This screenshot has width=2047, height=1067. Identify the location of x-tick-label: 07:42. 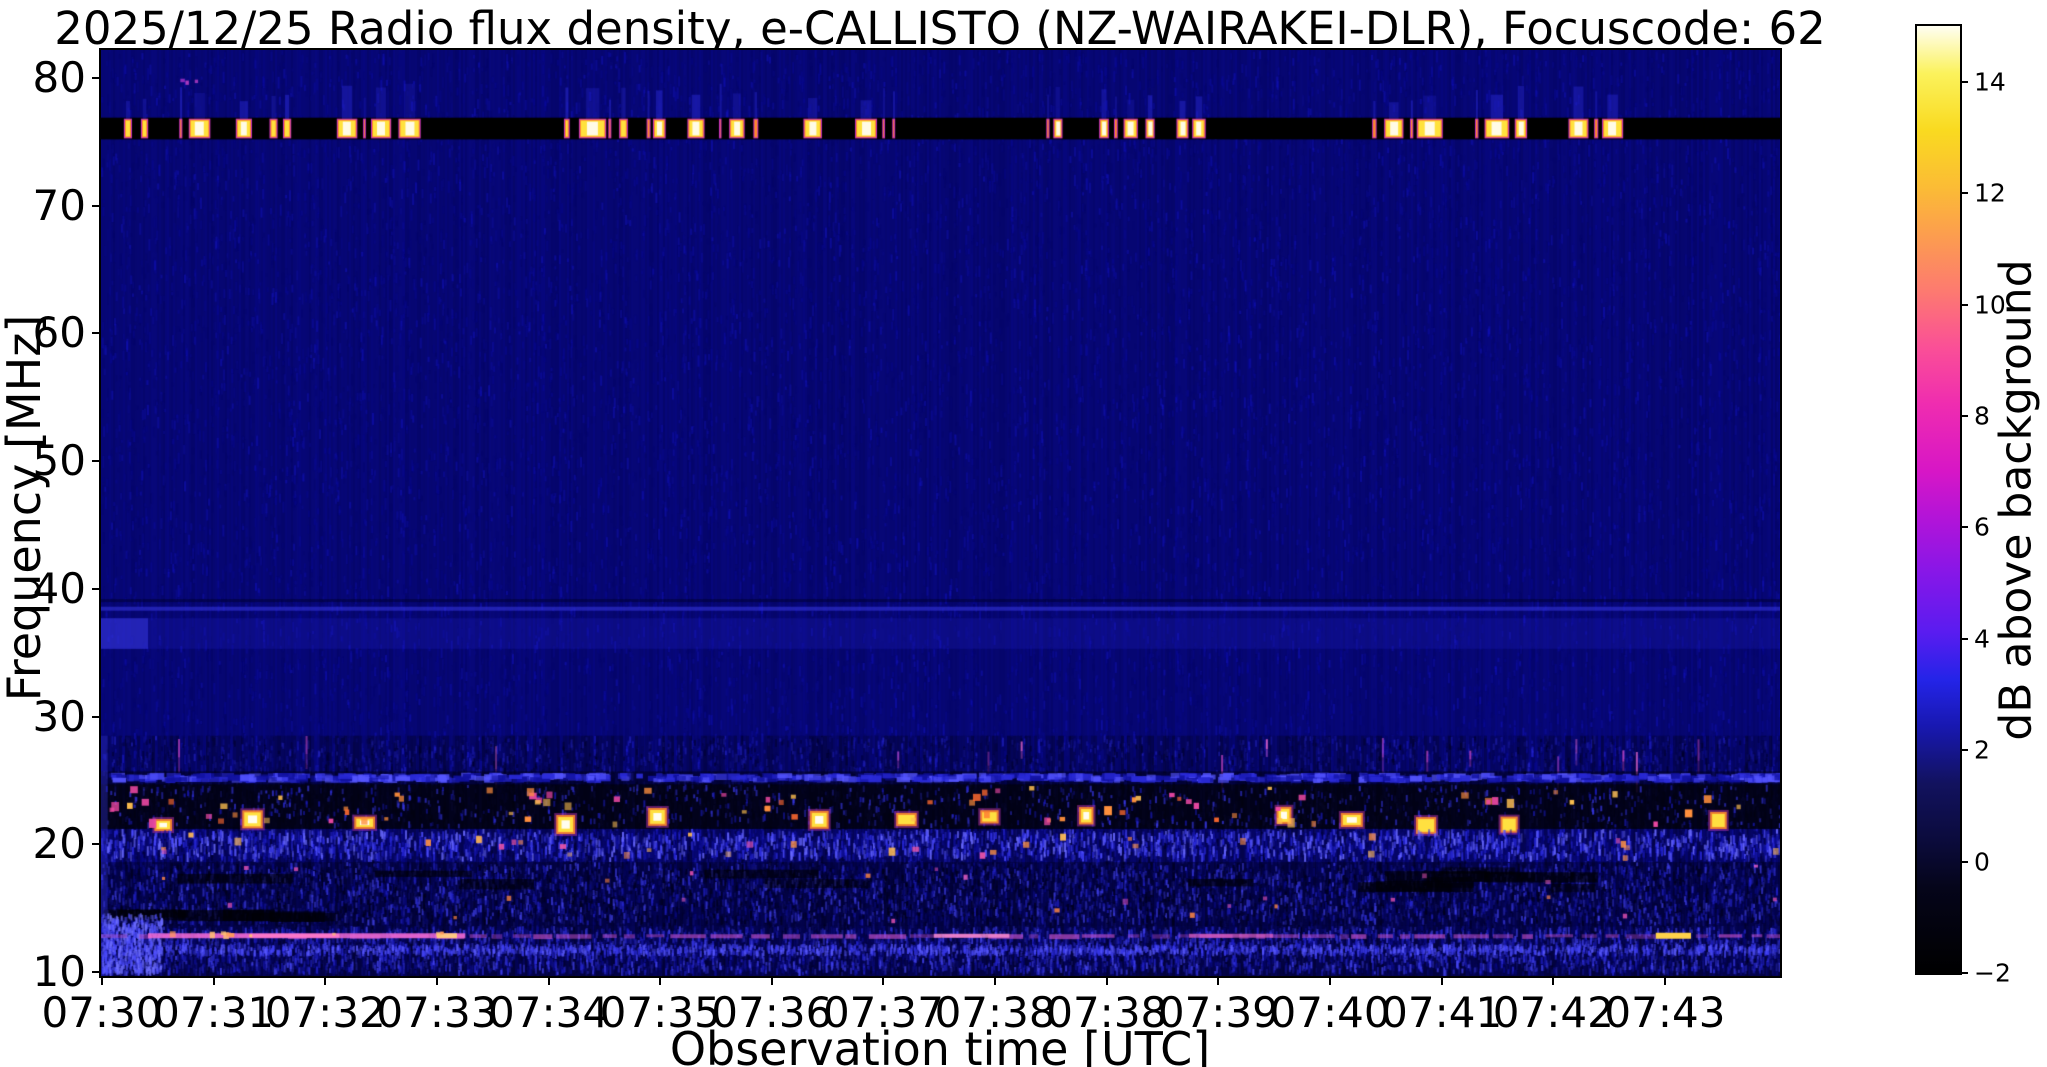
(1553, 1012).